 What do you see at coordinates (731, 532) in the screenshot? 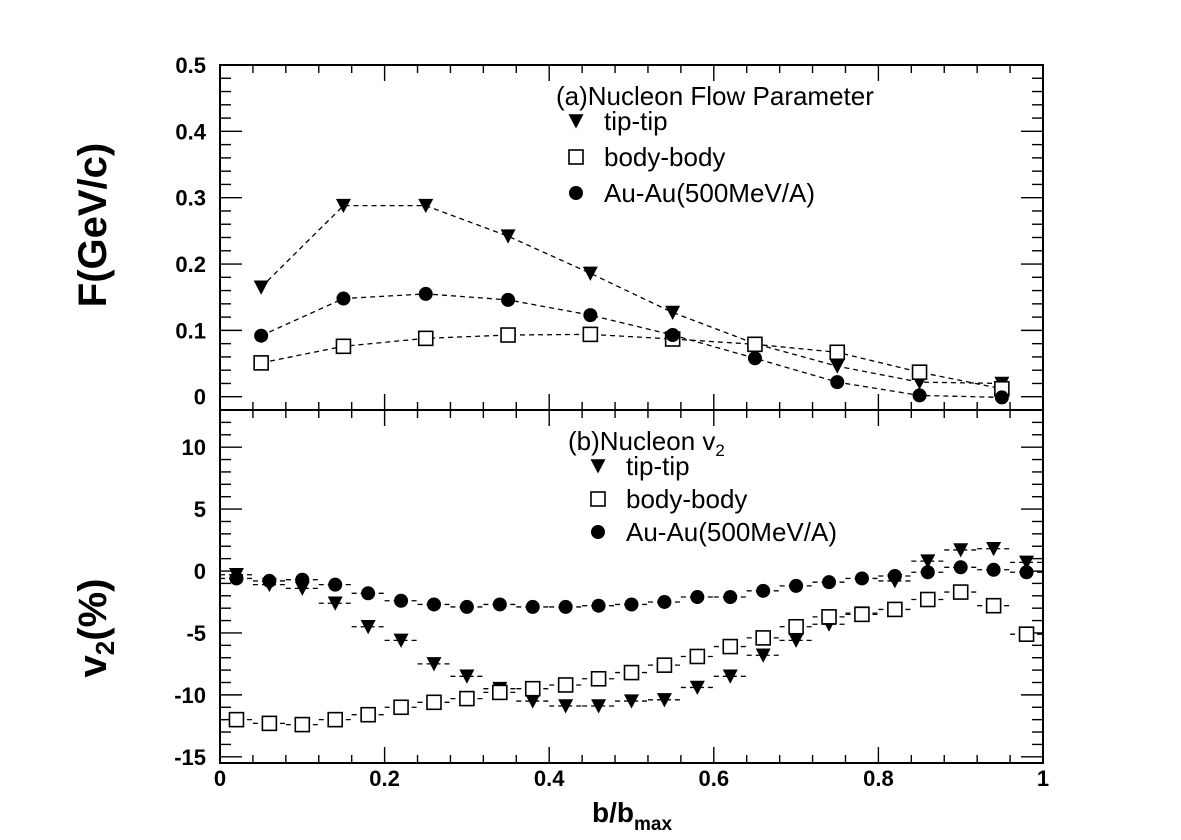
I see `panel-b-legend-entry: Au-Au(500MeV/A)` at bounding box center [731, 532].